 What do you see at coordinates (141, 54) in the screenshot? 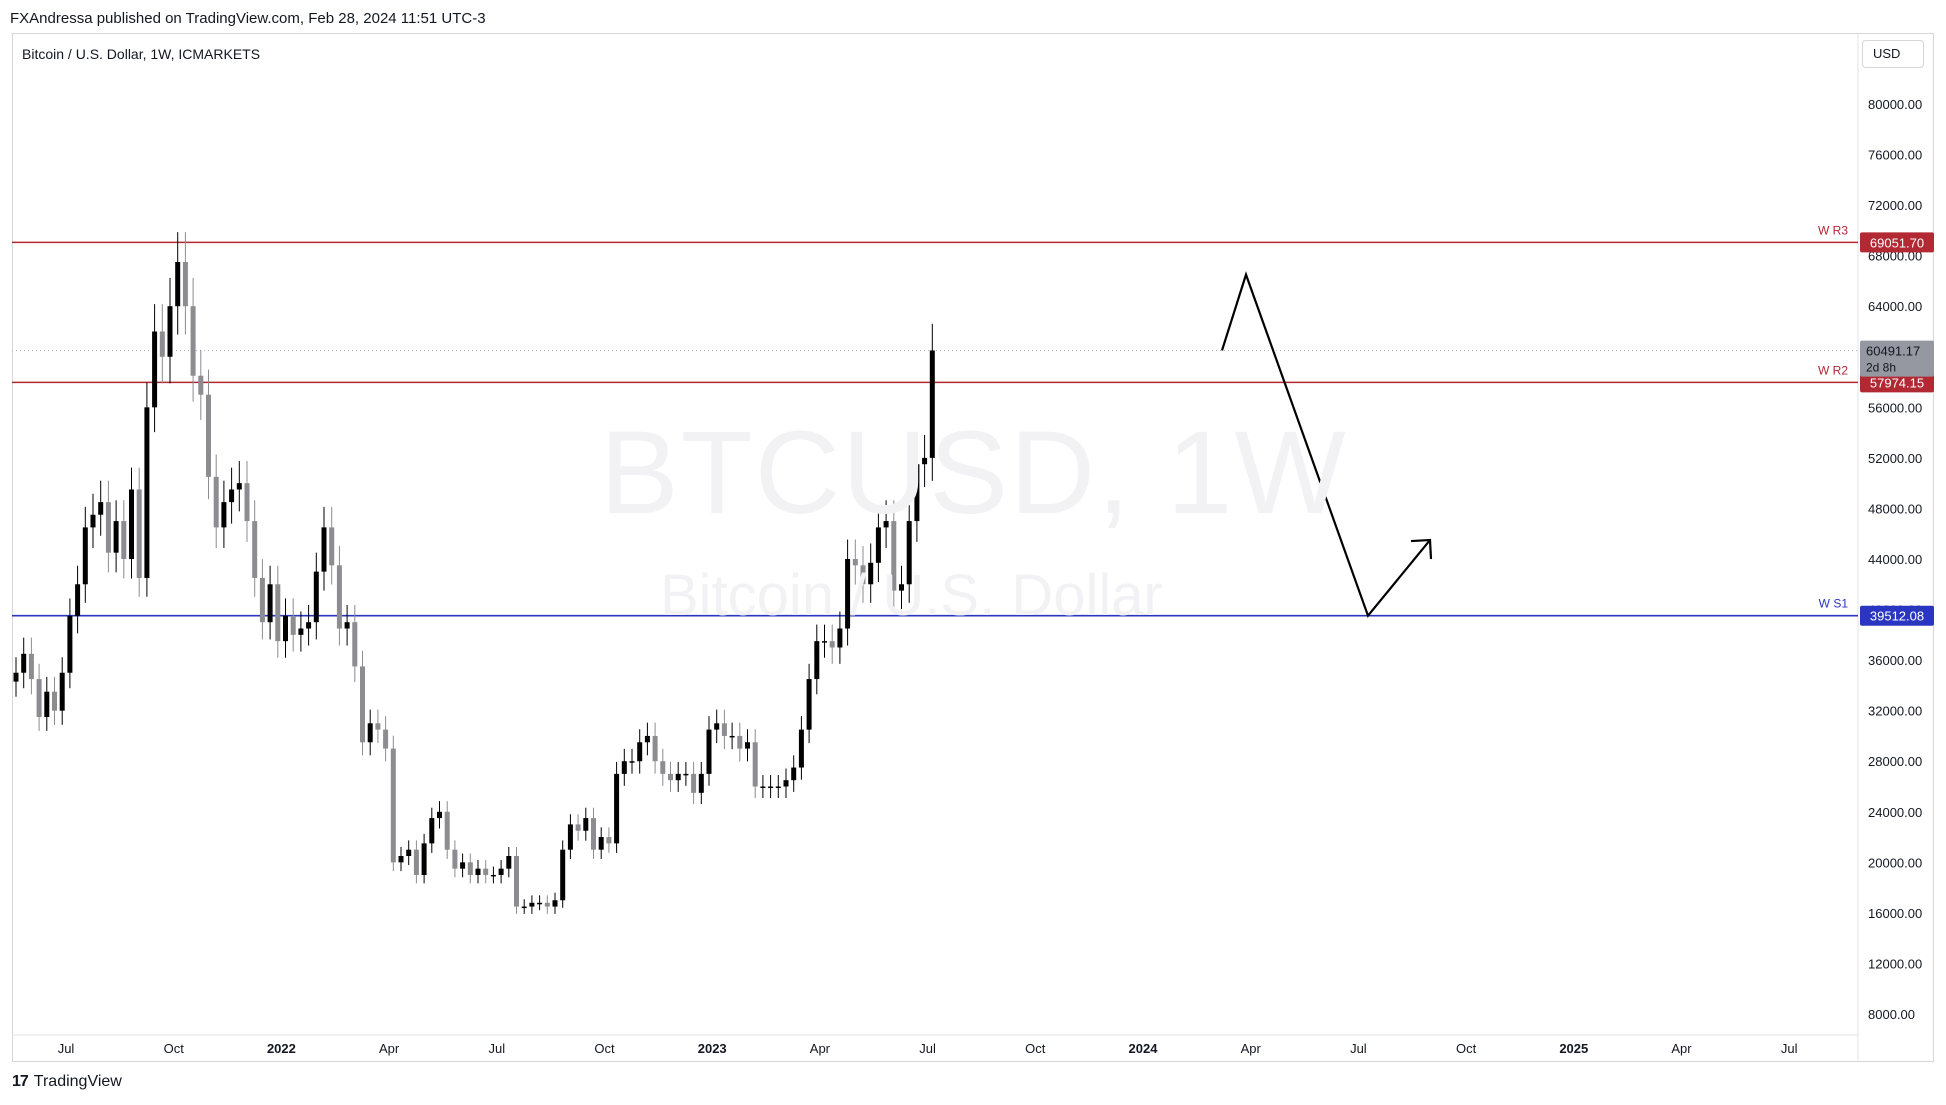
I see `symbol-title: Bitcoin / U.S. Dollar, 1W, ICMARKETS` at bounding box center [141, 54].